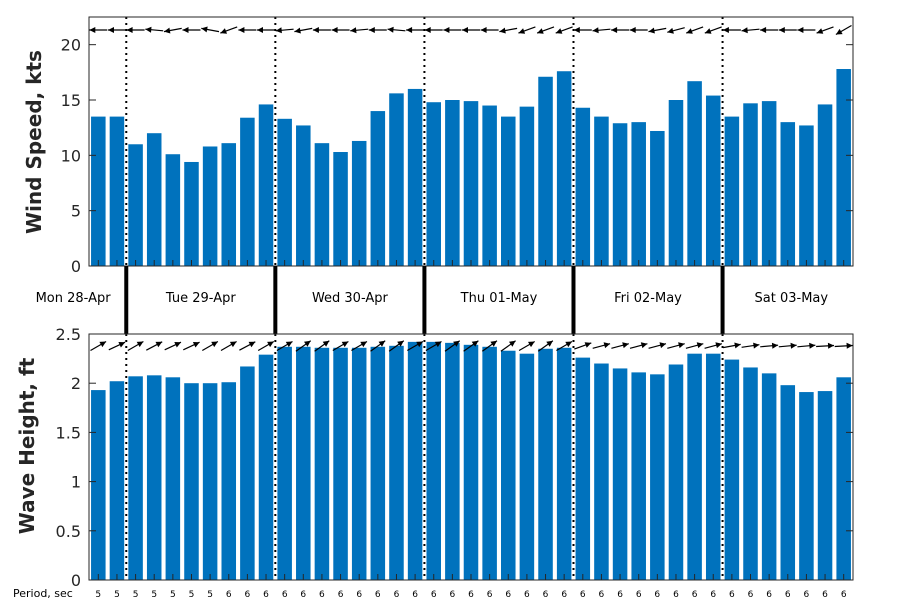  What do you see at coordinates (34, 142) in the screenshot?
I see `wind-y-axis-label: Wind Speed, kts` at bounding box center [34, 142].